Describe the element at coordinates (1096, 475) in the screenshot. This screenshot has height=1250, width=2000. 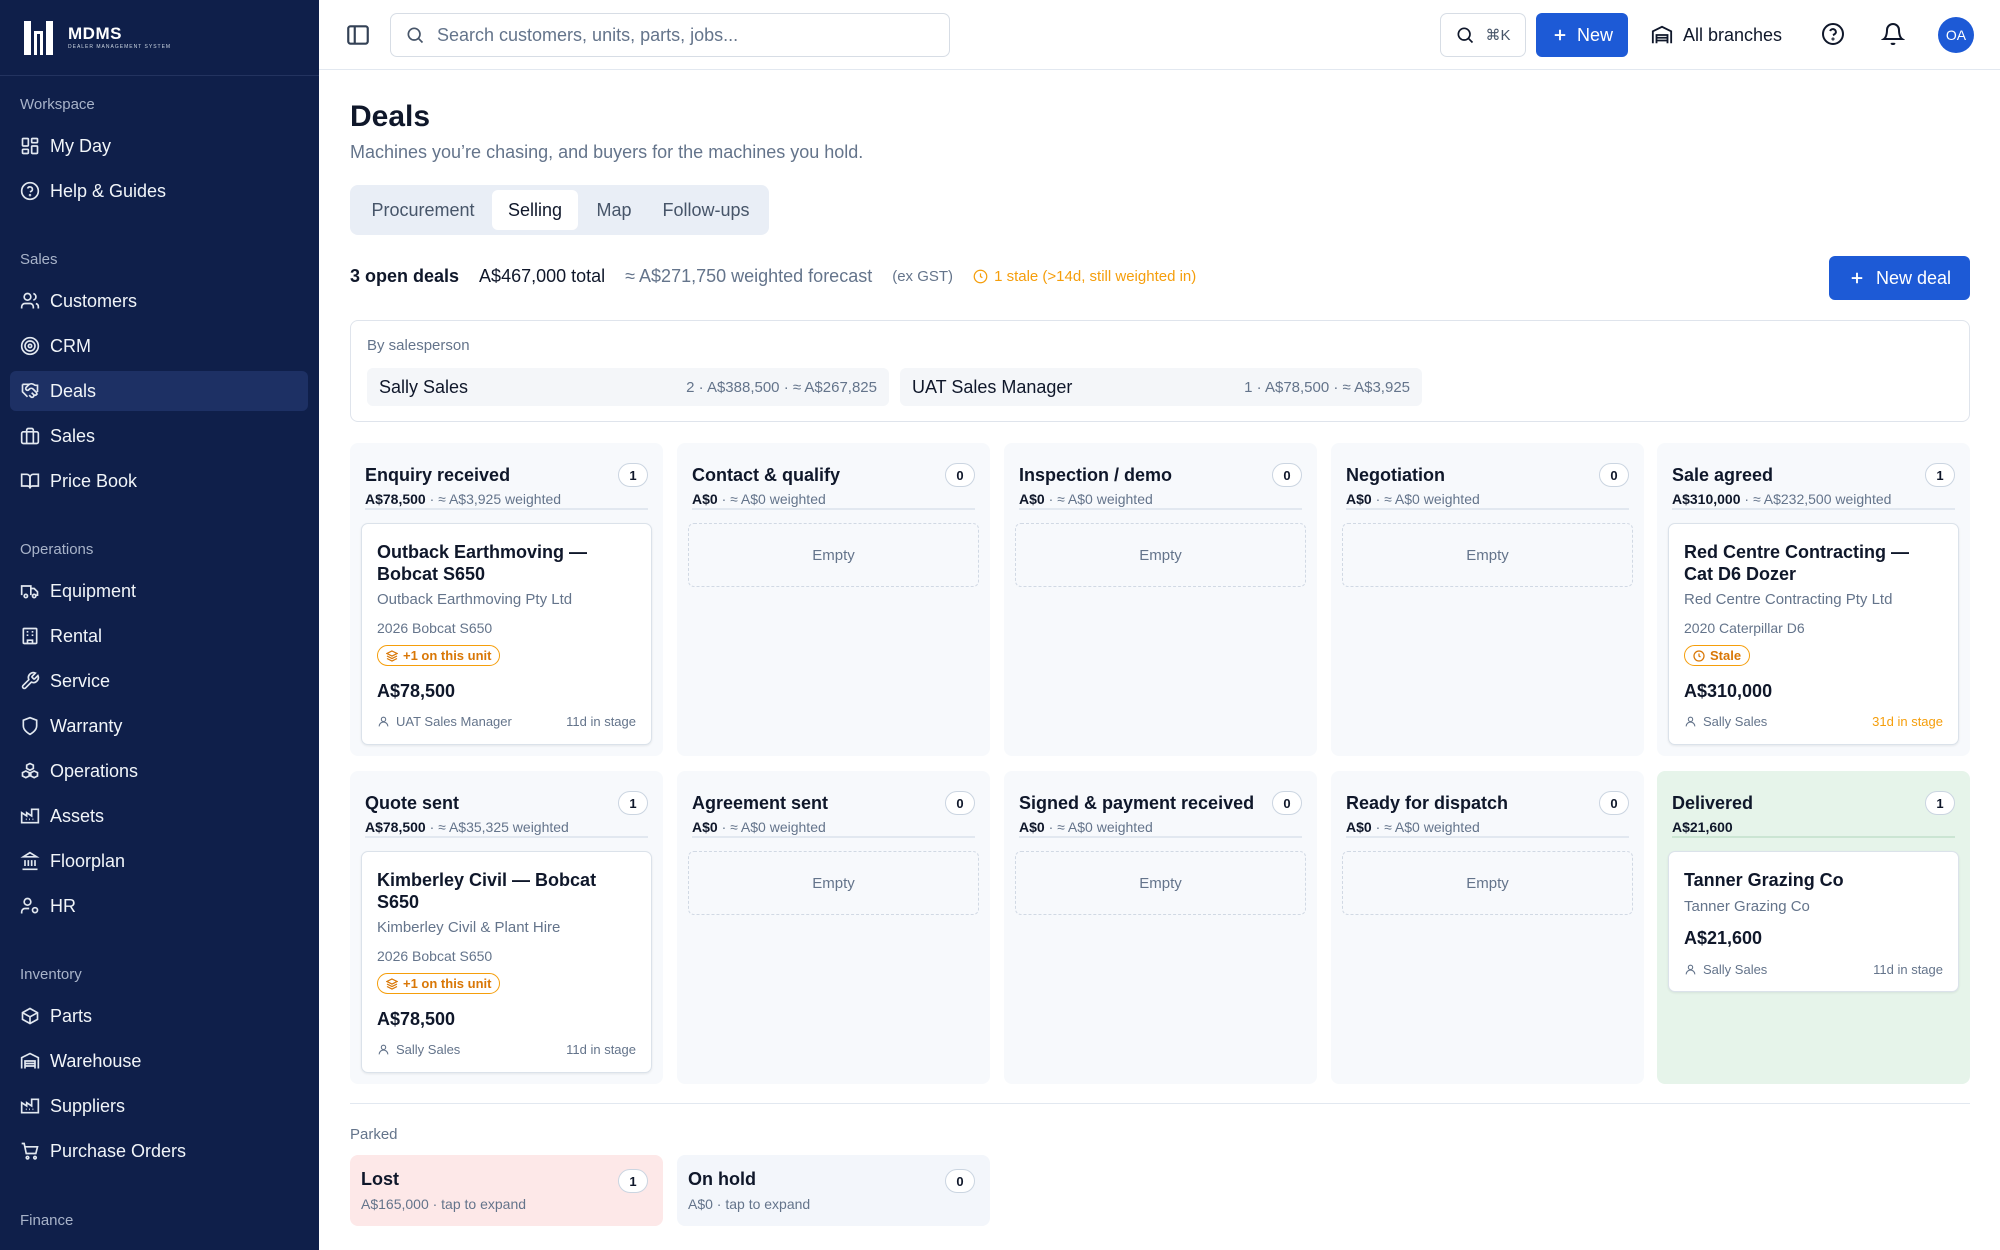
I see `column-title: Inspection / demo` at that location.